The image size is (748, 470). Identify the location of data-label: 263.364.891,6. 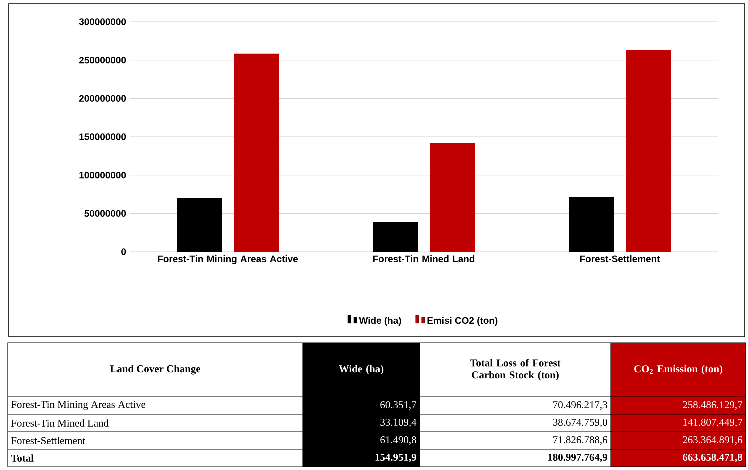
(713, 441).